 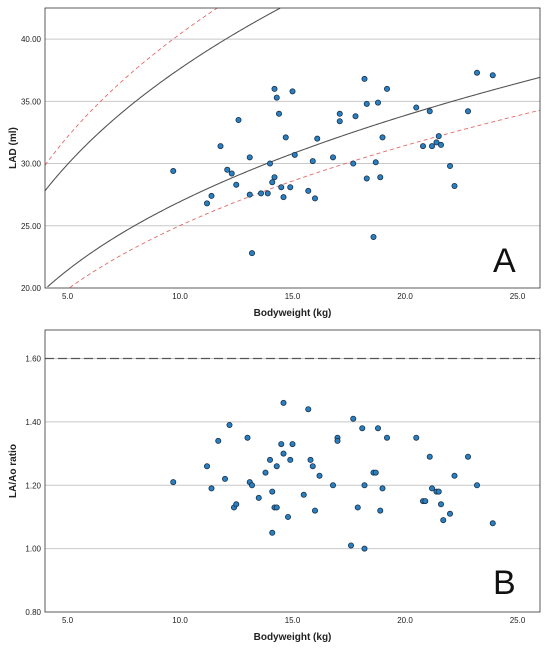 What do you see at coordinates (33, 612) in the screenshot?
I see `y-tick-label: 0.80` at bounding box center [33, 612].